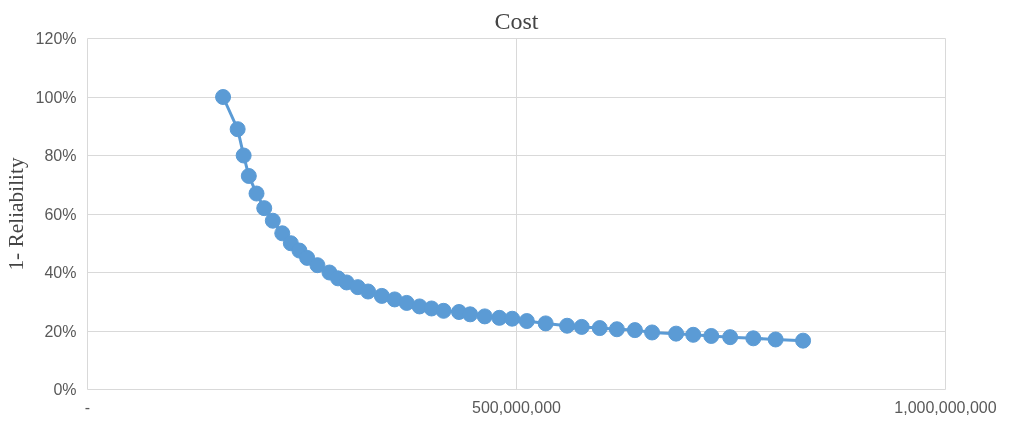 The height and width of the screenshot is (421, 1021). I want to click on y-tick-label: 60%, so click(60, 214).